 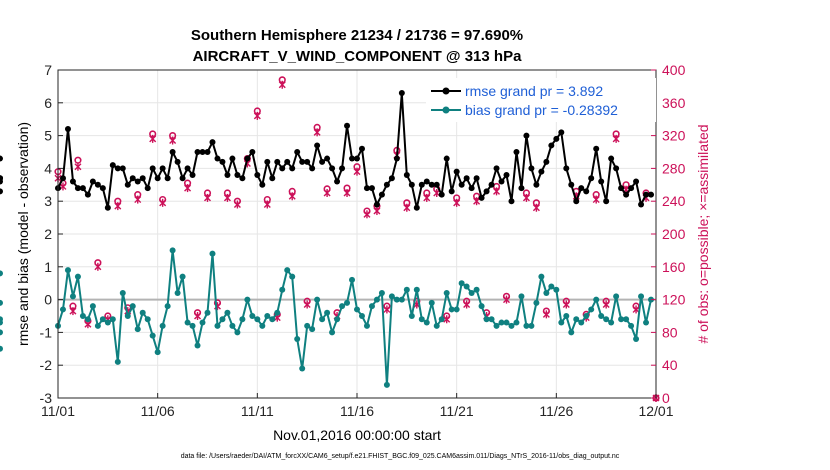 What do you see at coordinates (703, 233) in the screenshot?
I see `y-right-axis-label: # of obs: o=possible; ×=assimilated` at bounding box center [703, 233].